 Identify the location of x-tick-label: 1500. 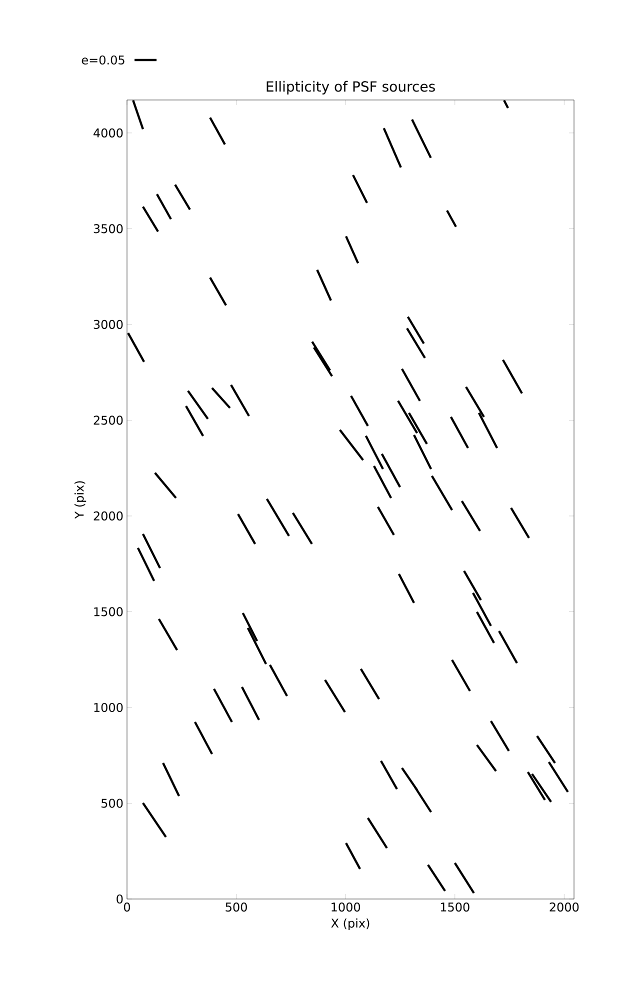
(455, 907).